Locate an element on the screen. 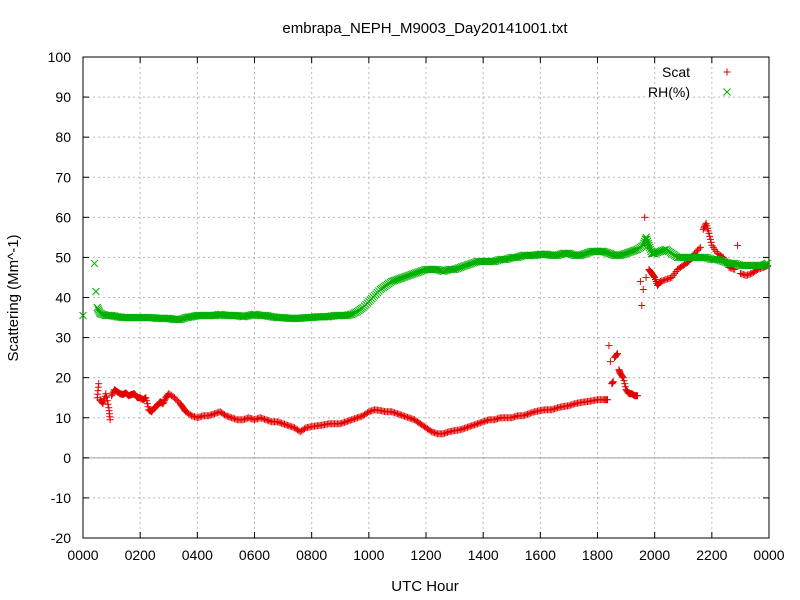 Image resolution: width=800 pixels, height=600 pixels. x-tick-label: 0600 is located at coordinates (254, 555).